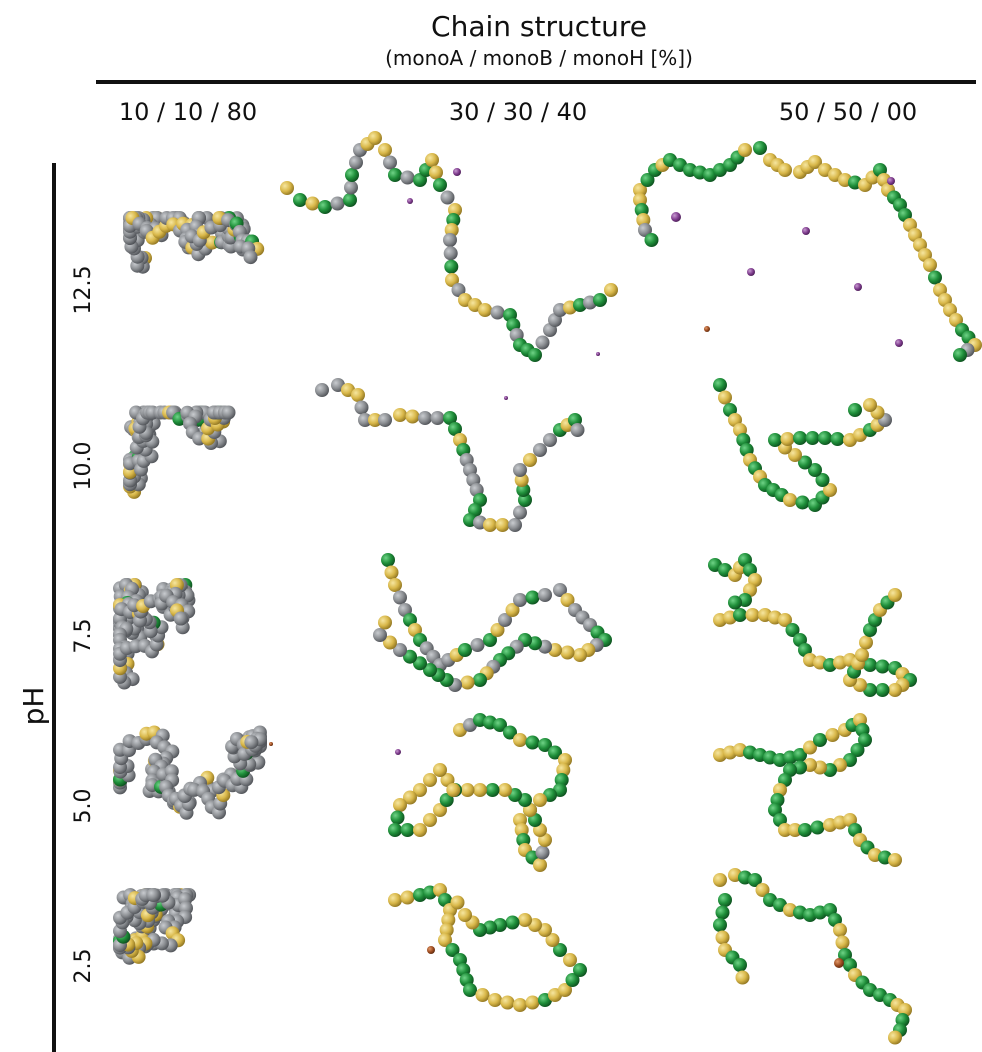 Image resolution: width=982 pixels, height=1052 pixels. What do you see at coordinates (539, 58) in the screenshot?
I see `figure-subtitle: (monoA / monoB / monoH [%])` at bounding box center [539, 58].